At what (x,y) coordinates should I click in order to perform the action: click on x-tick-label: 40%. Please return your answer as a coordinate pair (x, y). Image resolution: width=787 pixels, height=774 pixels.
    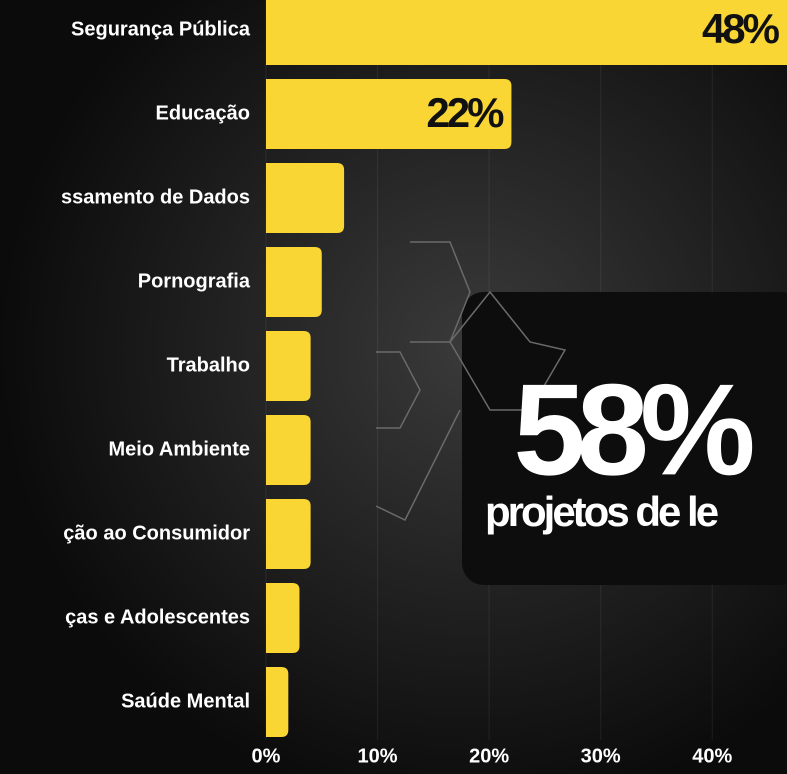
    Looking at the image, I should click on (712, 756).